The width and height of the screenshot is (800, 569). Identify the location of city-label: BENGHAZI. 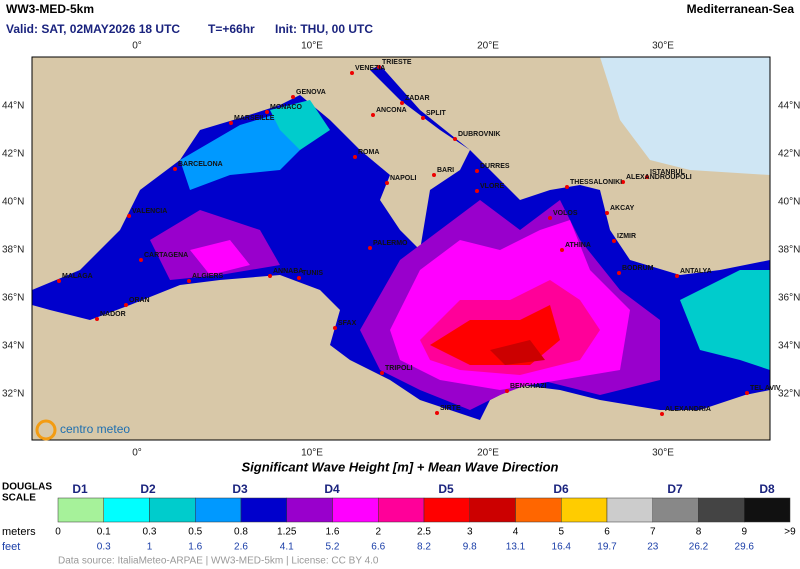
(528, 386).